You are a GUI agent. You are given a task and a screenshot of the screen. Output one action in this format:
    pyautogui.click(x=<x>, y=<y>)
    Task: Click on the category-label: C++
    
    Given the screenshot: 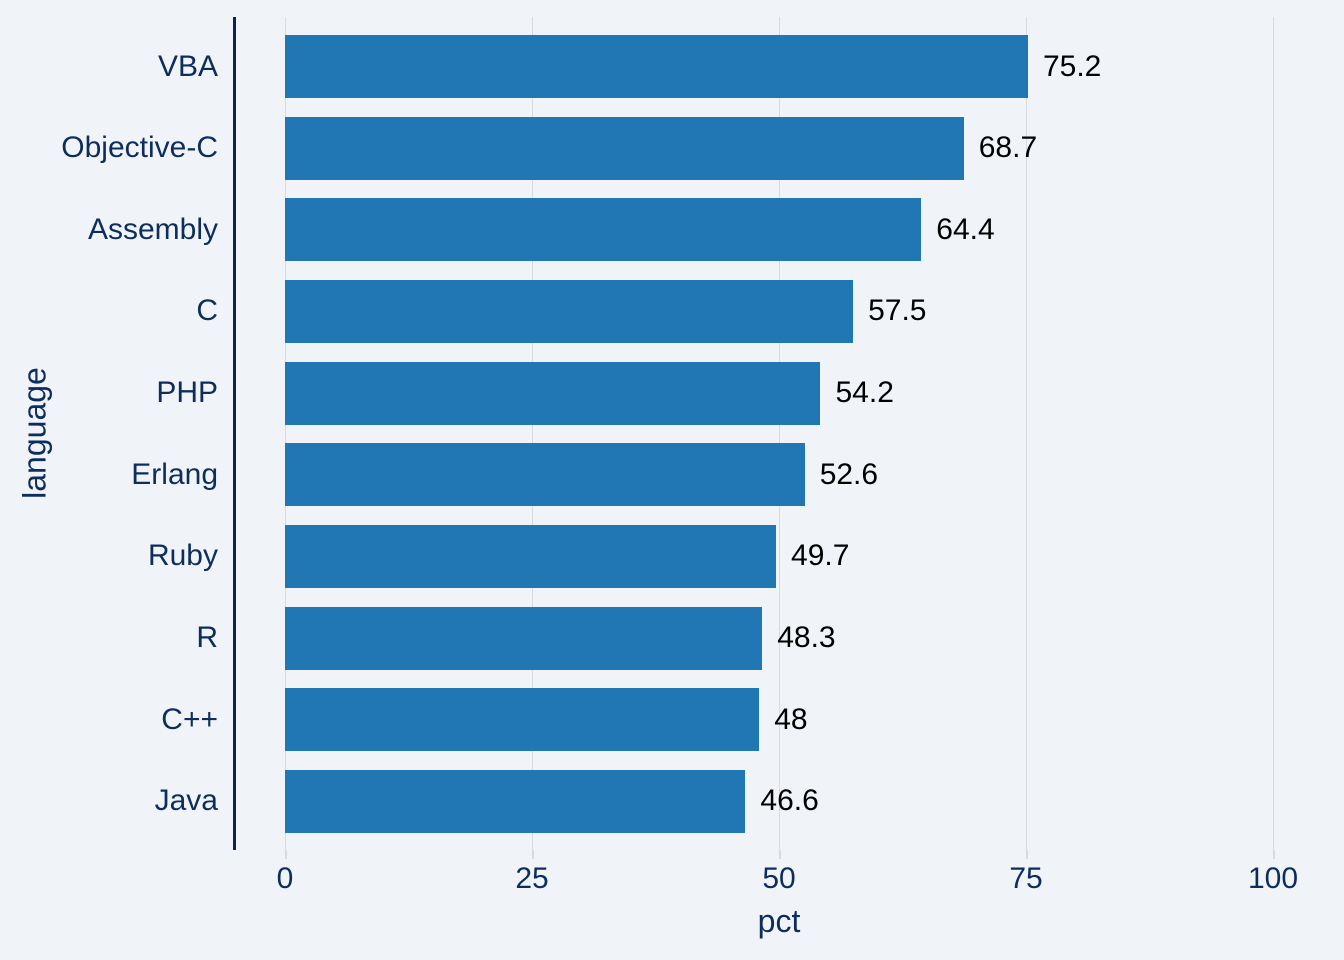 What is the action you would take?
    pyautogui.click(x=189, y=719)
    